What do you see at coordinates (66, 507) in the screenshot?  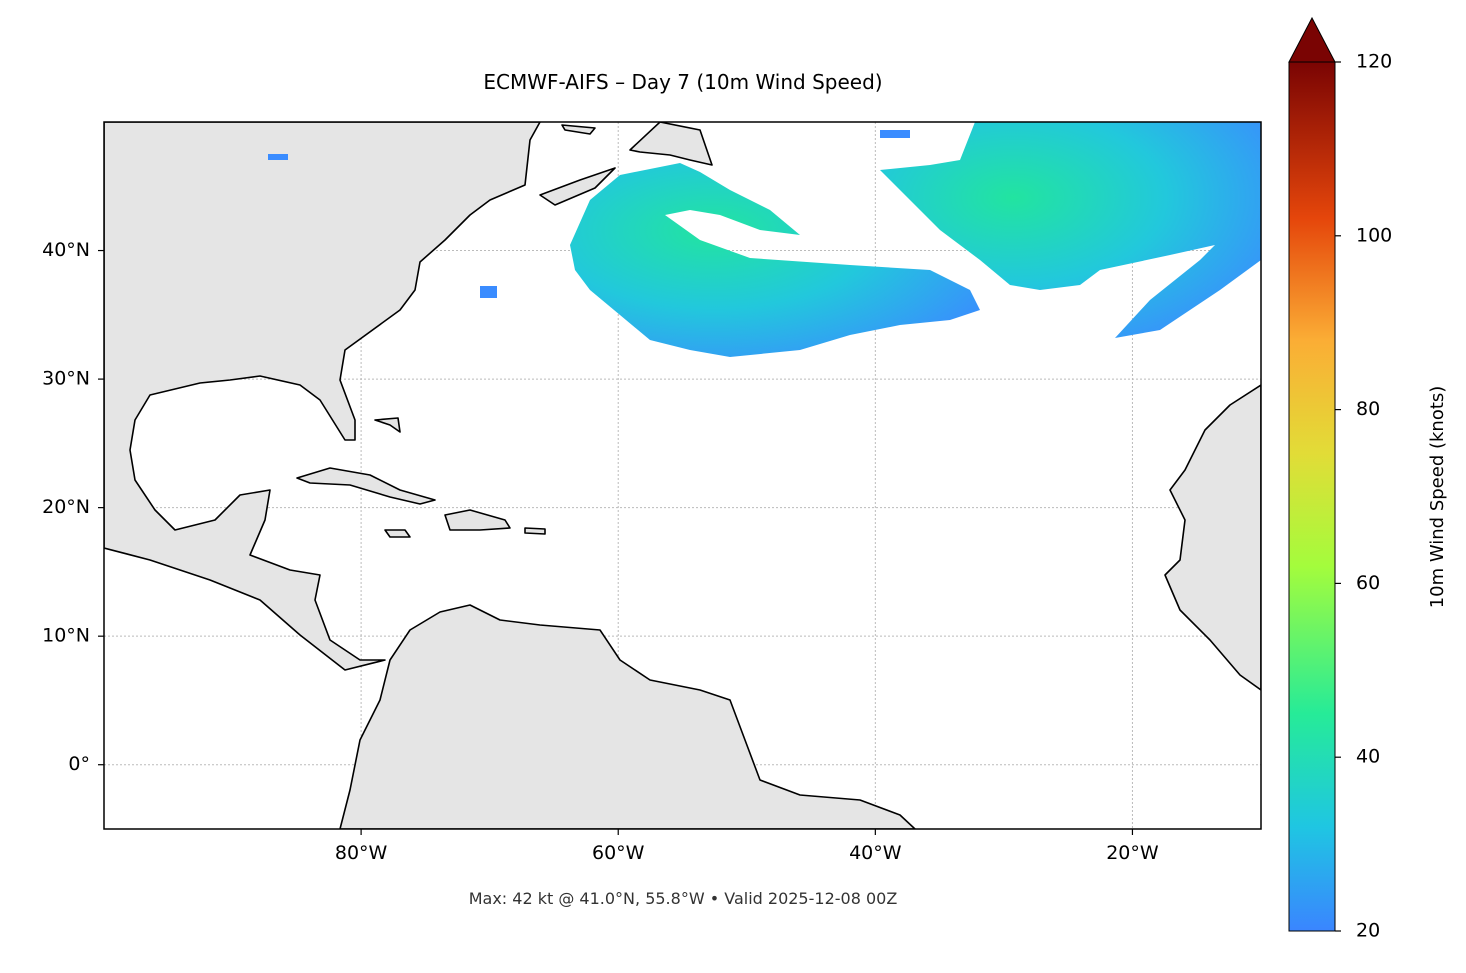 I see `y-tick-label: 20°N` at bounding box center [66, 507].